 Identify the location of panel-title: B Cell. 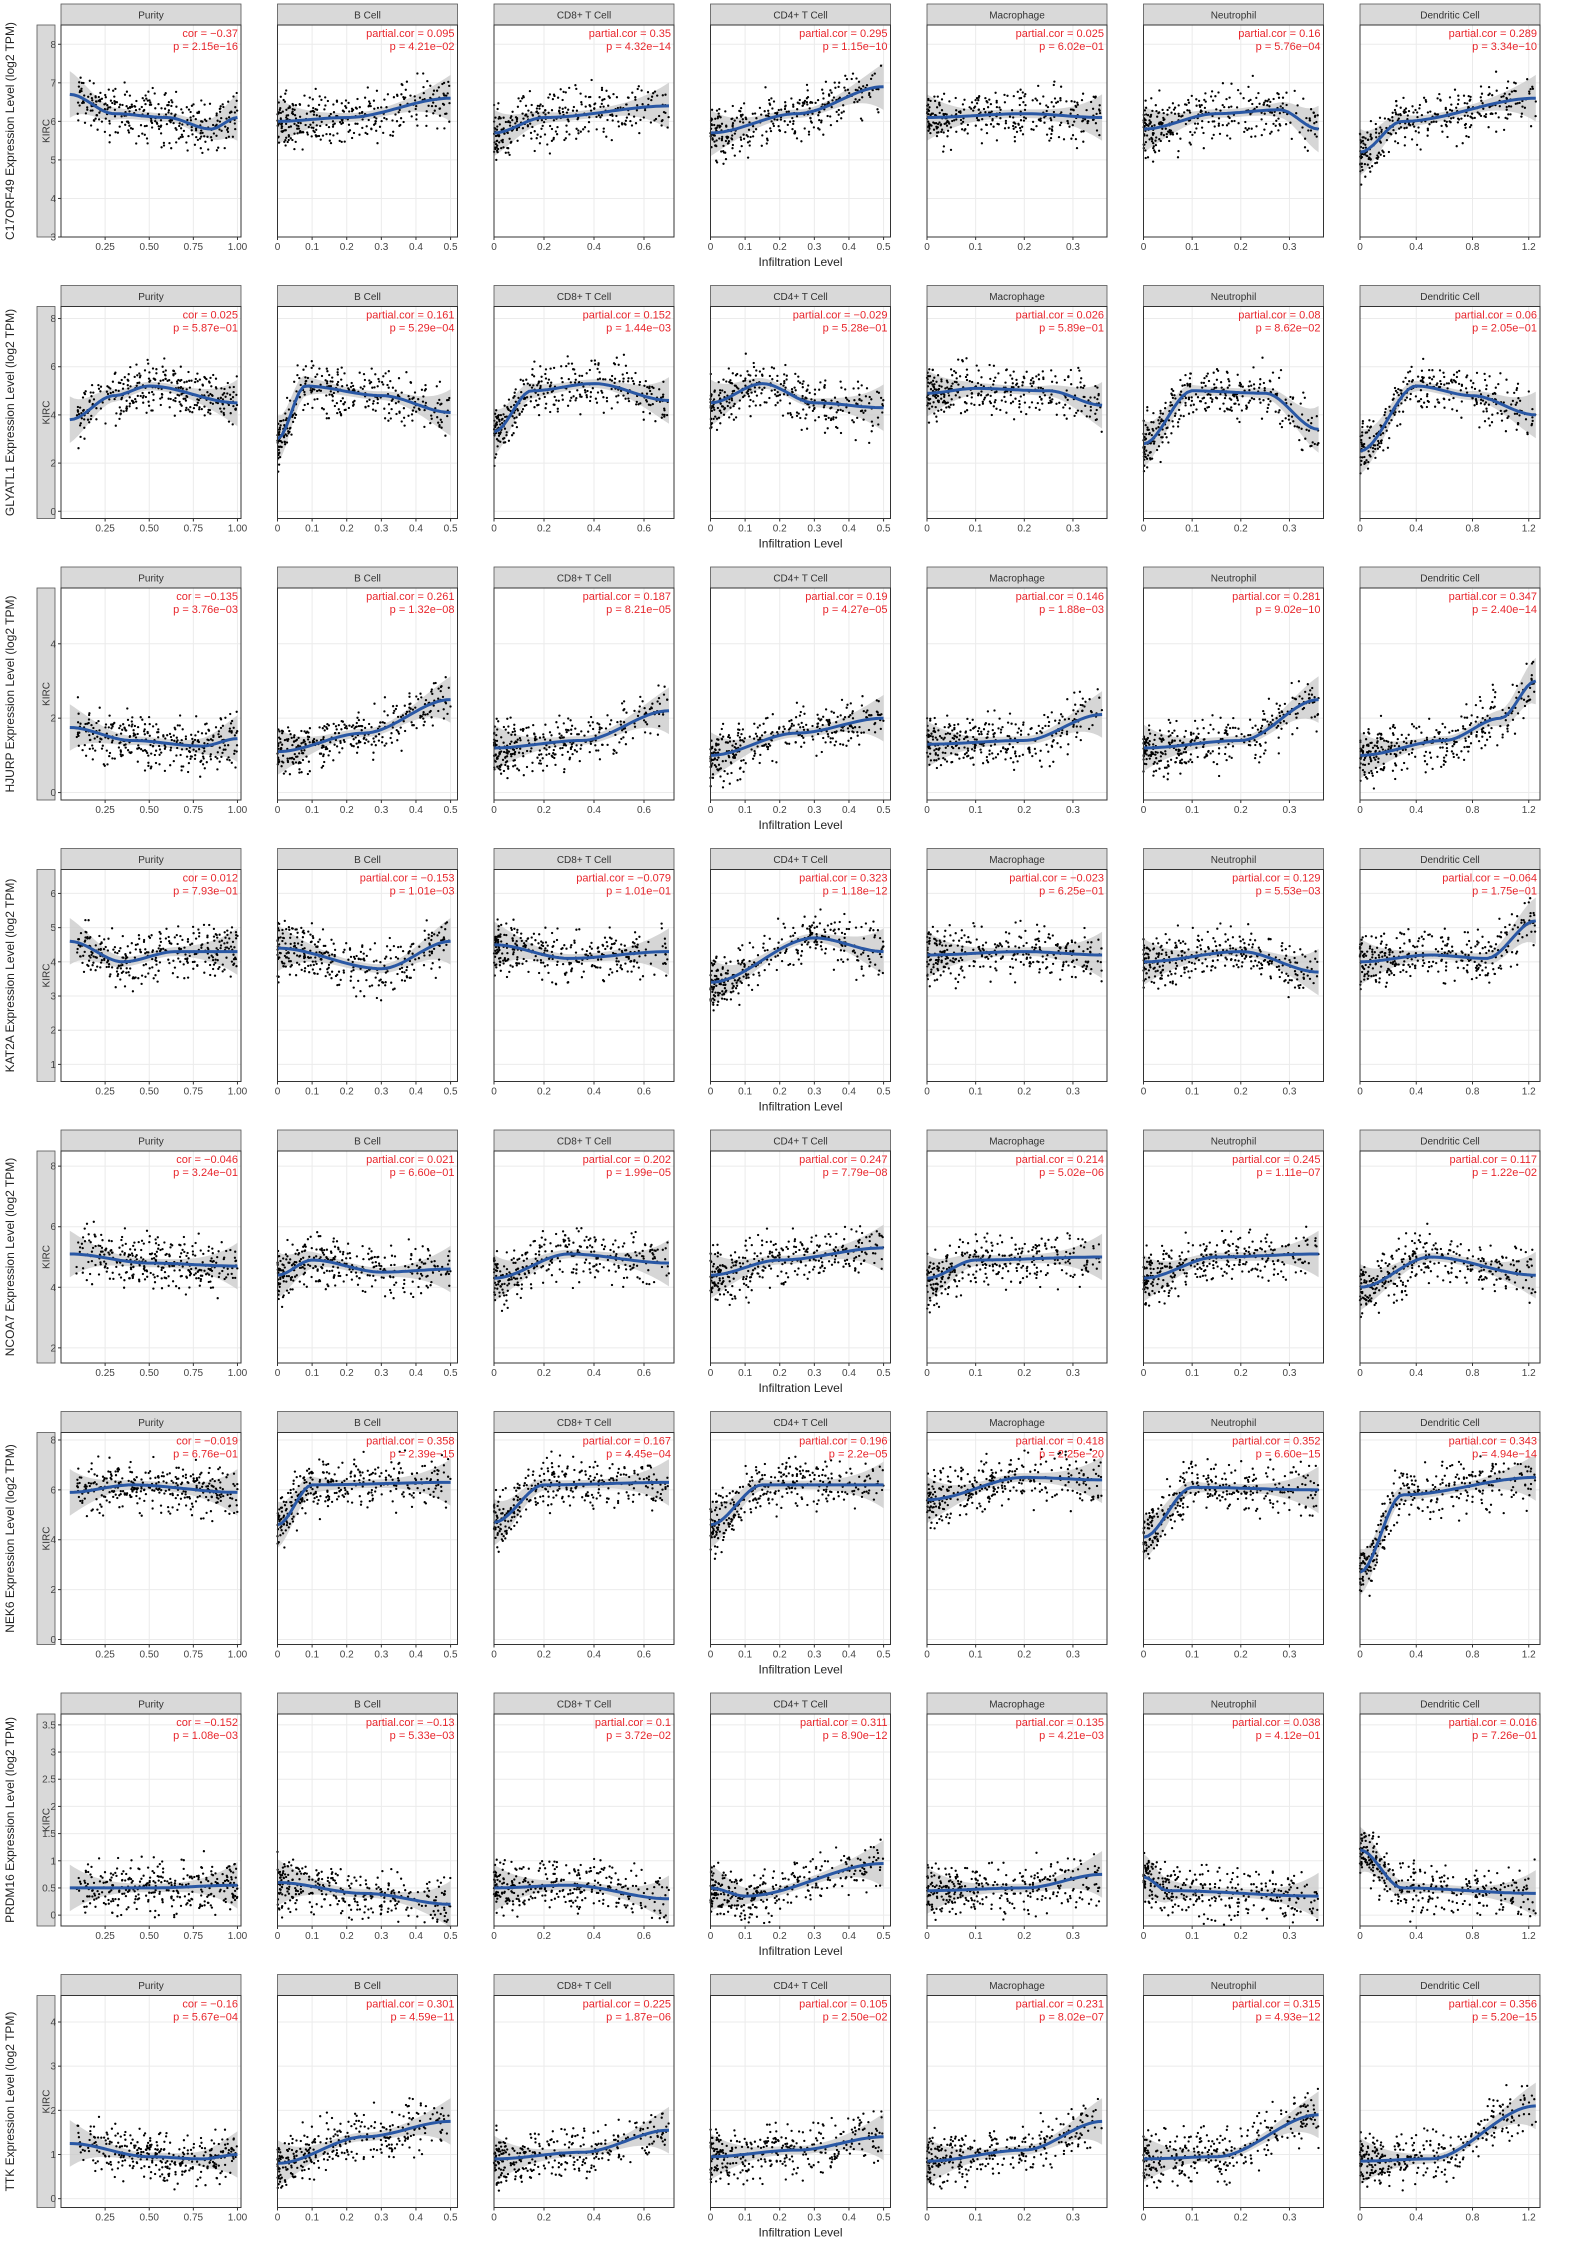
(367, 16).